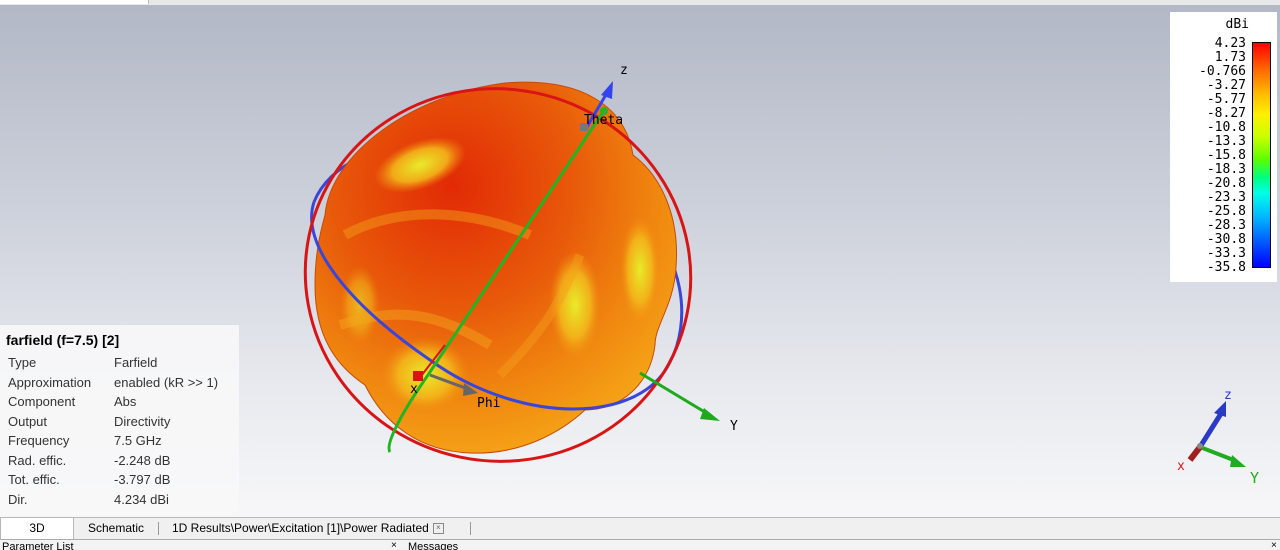  What do you see at coordinates (1226, 155) in the screenshot?
I see `legend-tick: -15.8` at bounding box center [1226, 155].